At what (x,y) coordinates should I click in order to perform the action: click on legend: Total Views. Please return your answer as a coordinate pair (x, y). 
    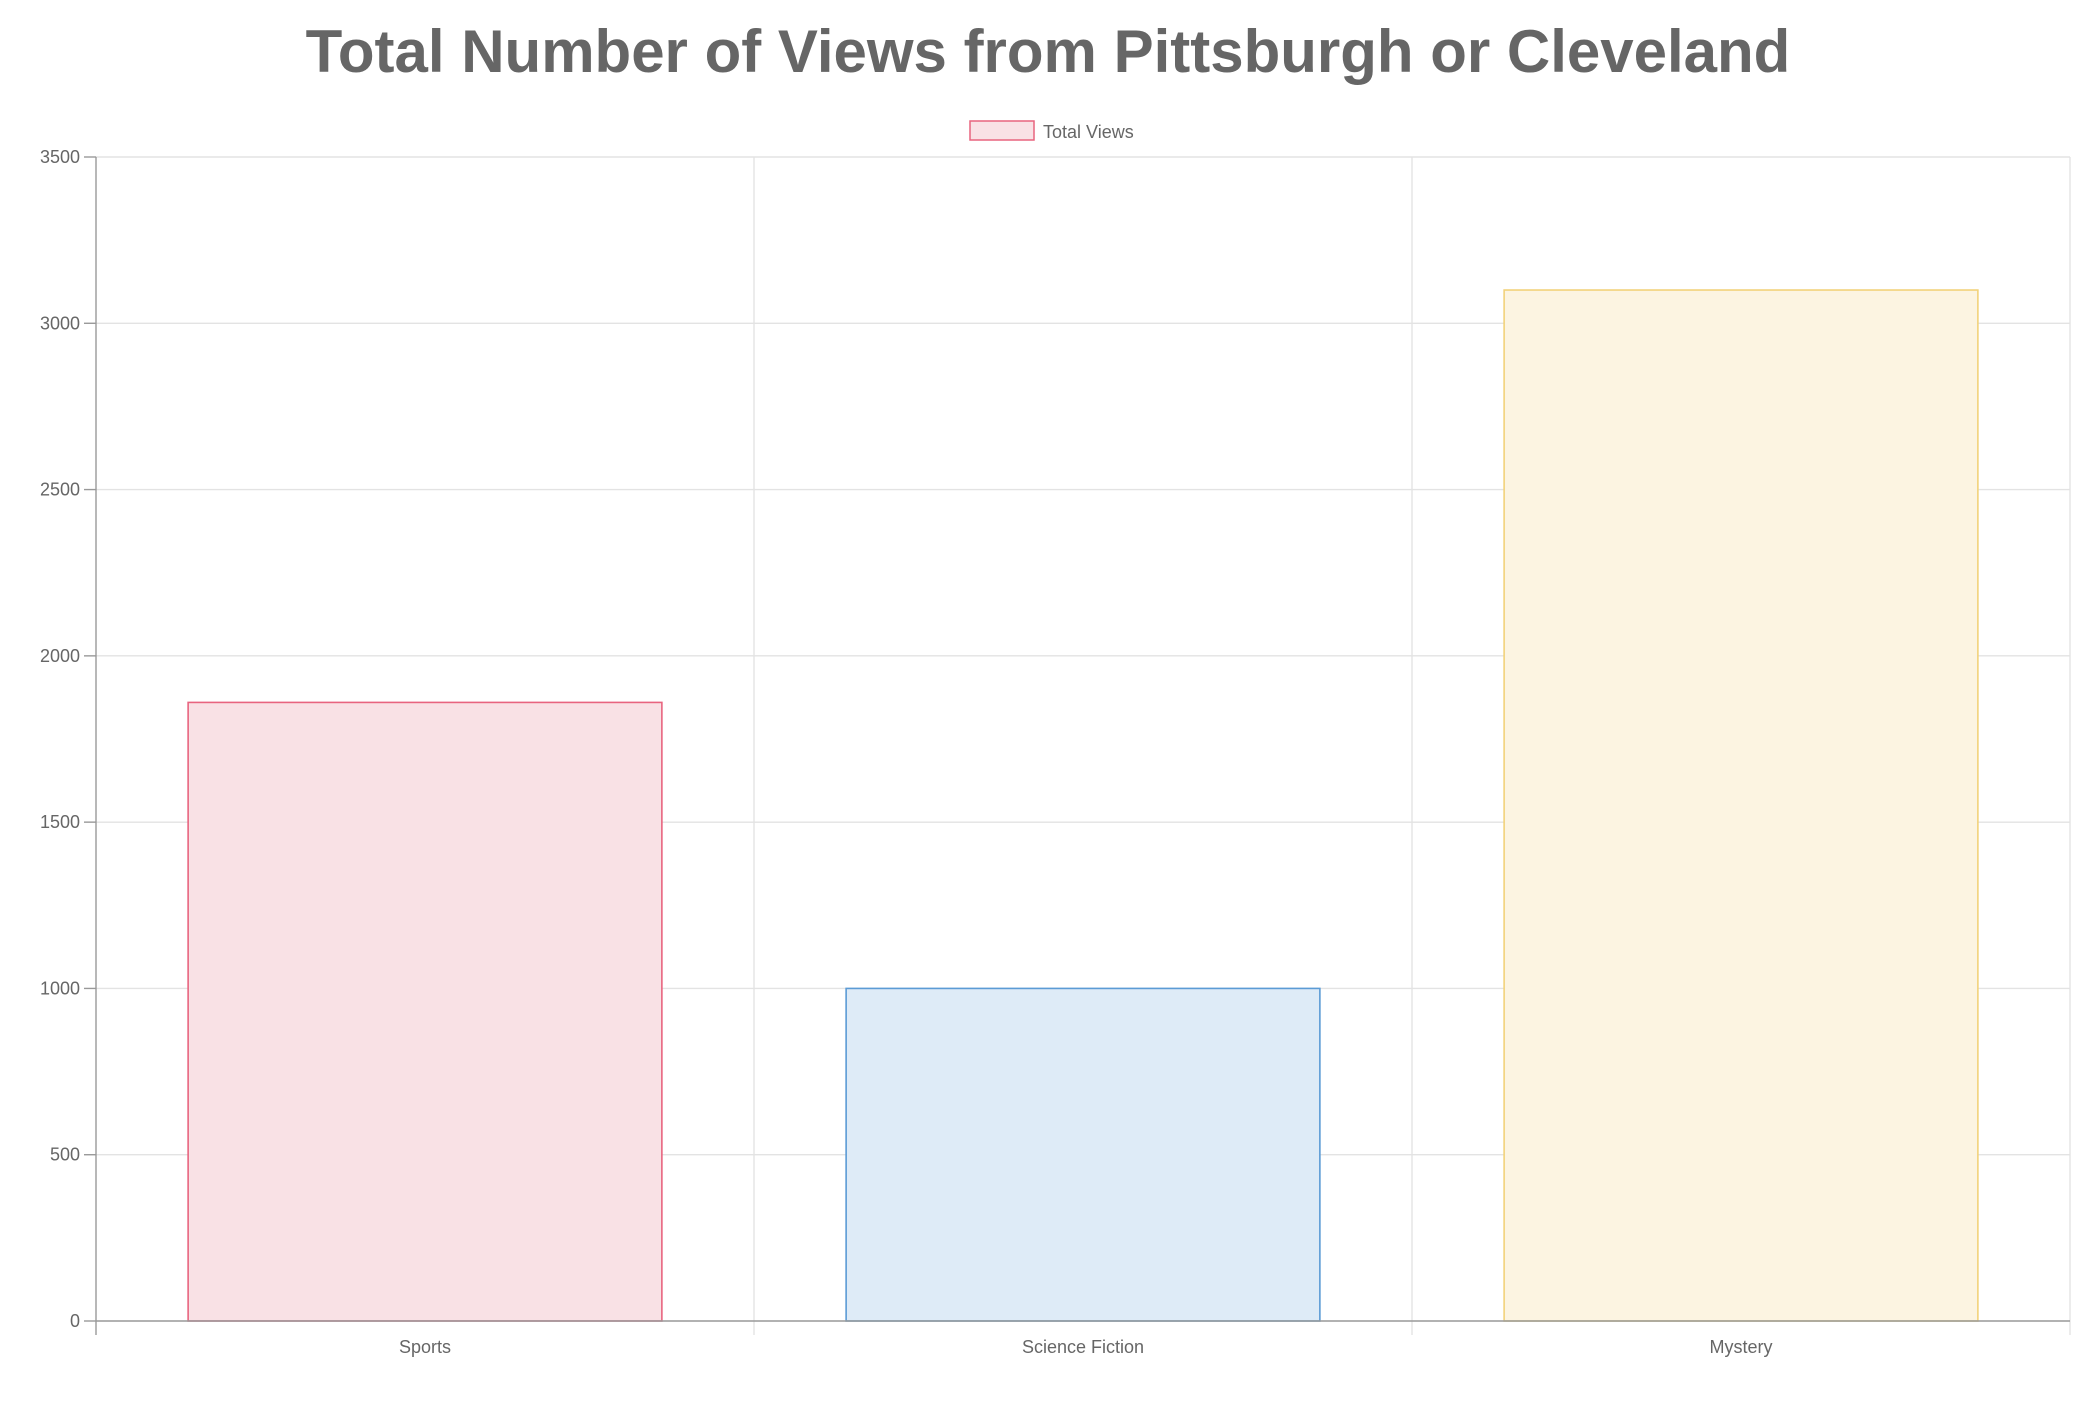
    Looking at the image, I should click on (1051, 131).